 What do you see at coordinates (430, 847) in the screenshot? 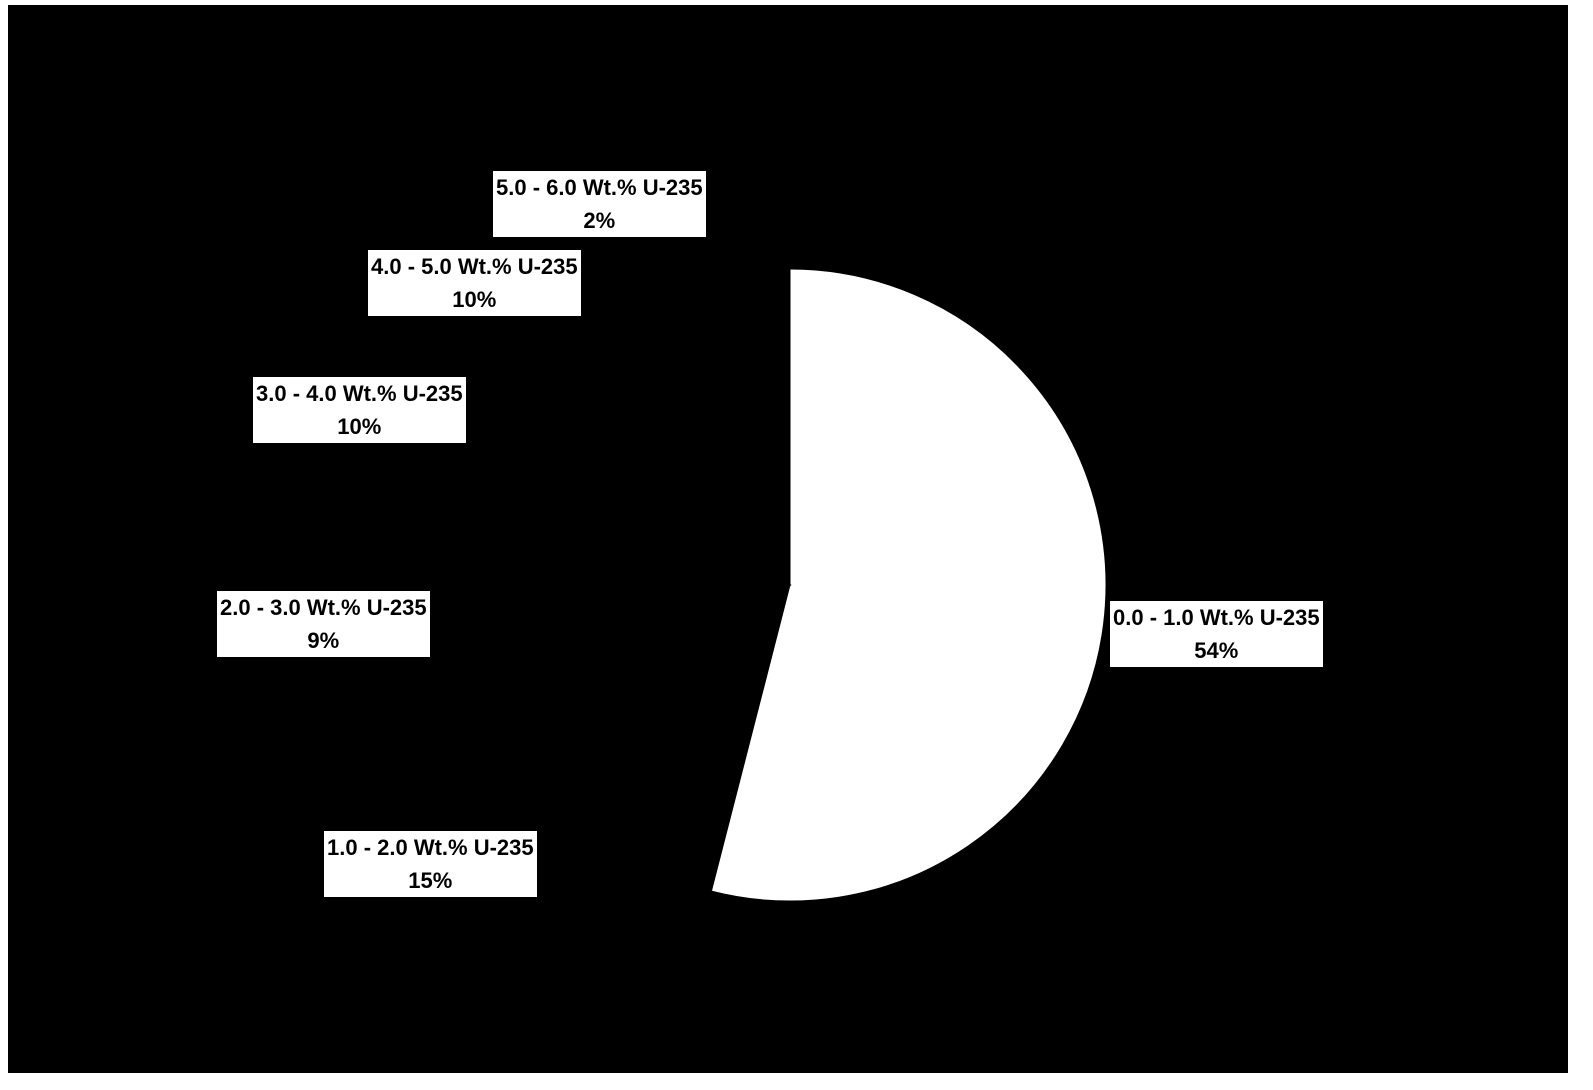
I see `slice-label-category: 1.0 - 2.0 Wt.% U-235` at bounding box center [430, 847].